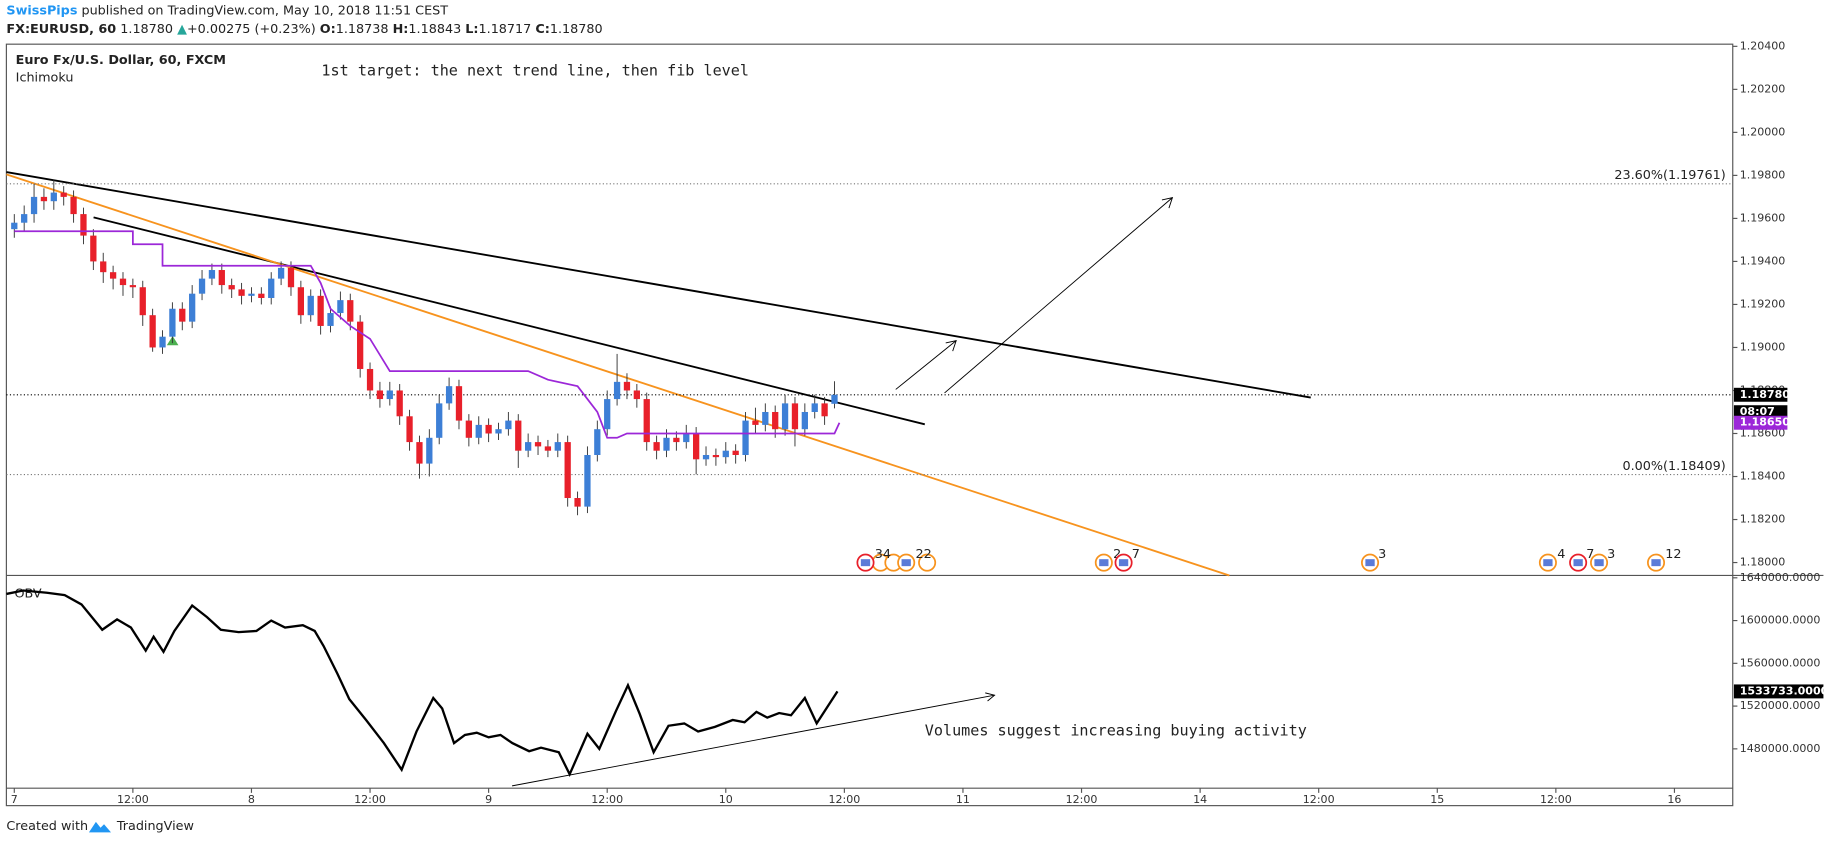 The image size is (1824, 844). Describe the element at coordinates (963, 799) in the screenshot. I see `x-tick-label: 11` at that location.